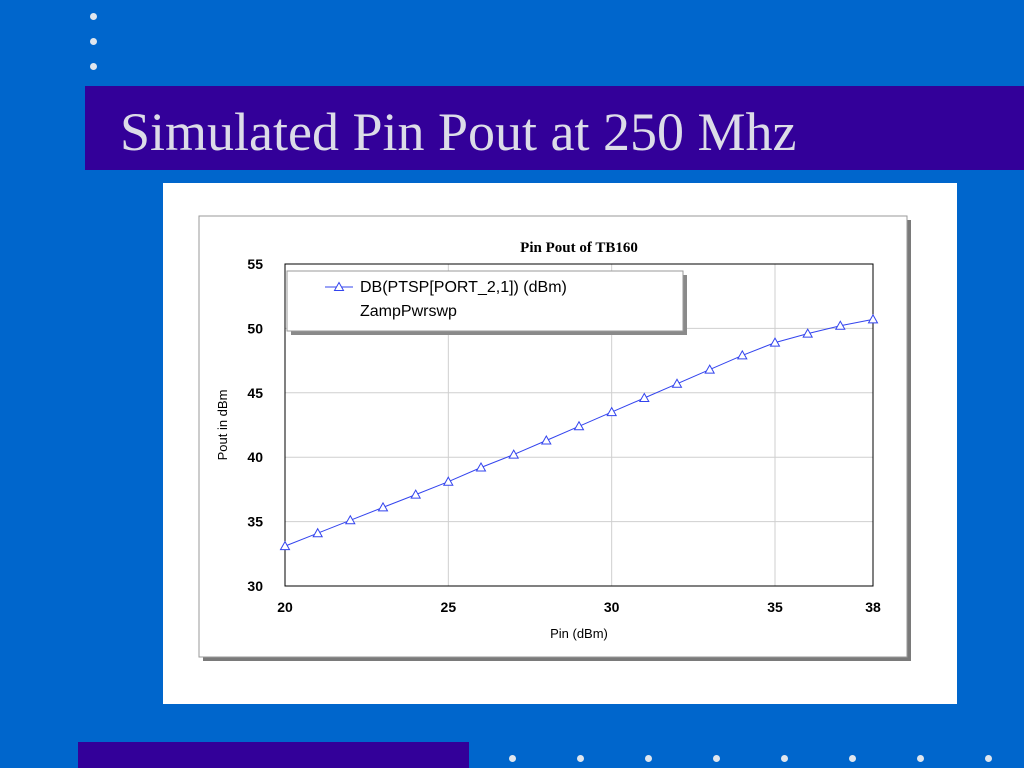 Image resolution: width=1024 pixels, height=768 pixels. What do you see at coordinates (273, 755) in the screenshot?
I see `bottom-accent-bar` at bounding box center [273, 755].